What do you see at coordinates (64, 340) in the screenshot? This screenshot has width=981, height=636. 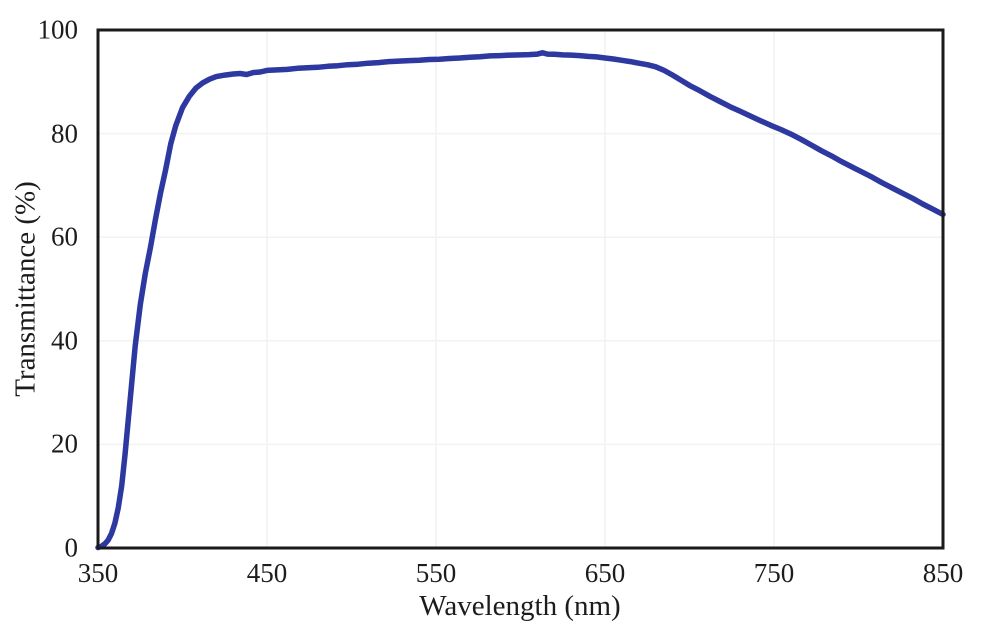 I see `y-tick-label-40: 40` at bounding box center [64, 340].